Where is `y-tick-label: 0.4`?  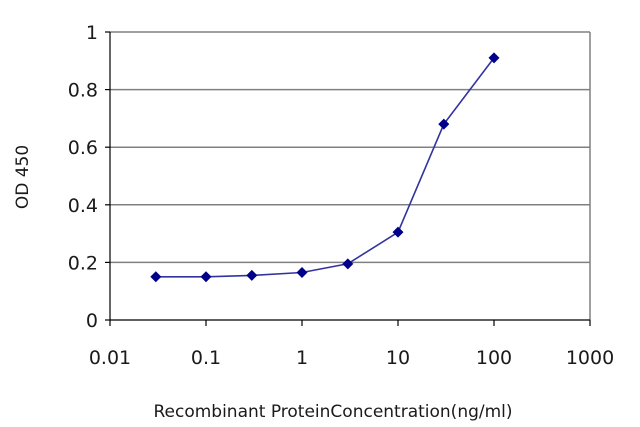
y-tick-label: 0.4 is located at coordinates (83, 206).